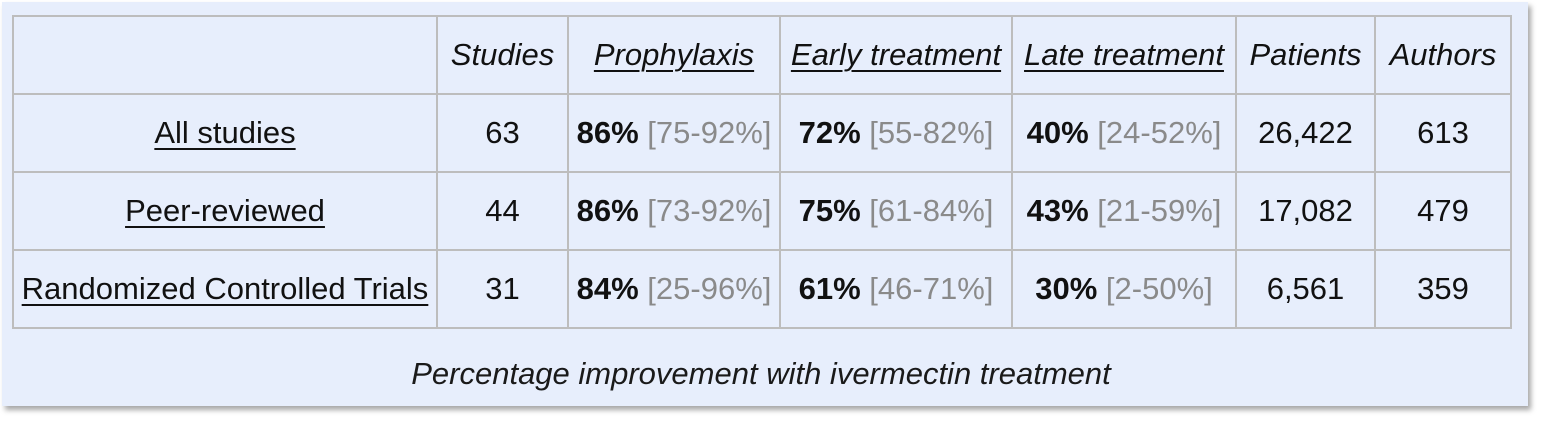 The image size is (1544, 424). Describe the element at coordinates (709, 132) in the screenshot. I see `prophylaxis-ci: [75-92%]` at that location.